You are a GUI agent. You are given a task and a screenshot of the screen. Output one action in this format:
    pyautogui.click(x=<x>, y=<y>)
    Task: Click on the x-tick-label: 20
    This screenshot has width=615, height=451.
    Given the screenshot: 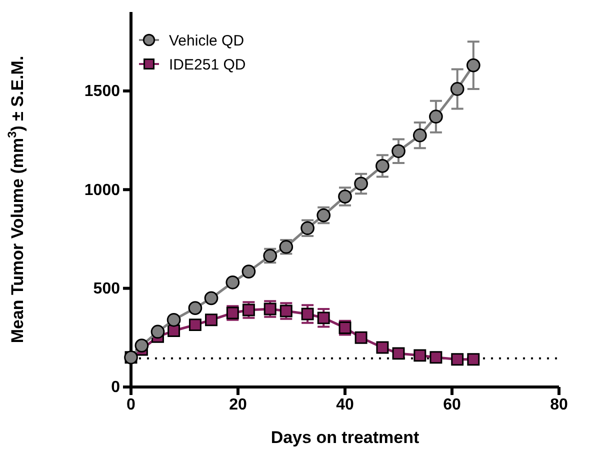 What is the action you would take?
    pyautogui.click(x=238, y=405)
    